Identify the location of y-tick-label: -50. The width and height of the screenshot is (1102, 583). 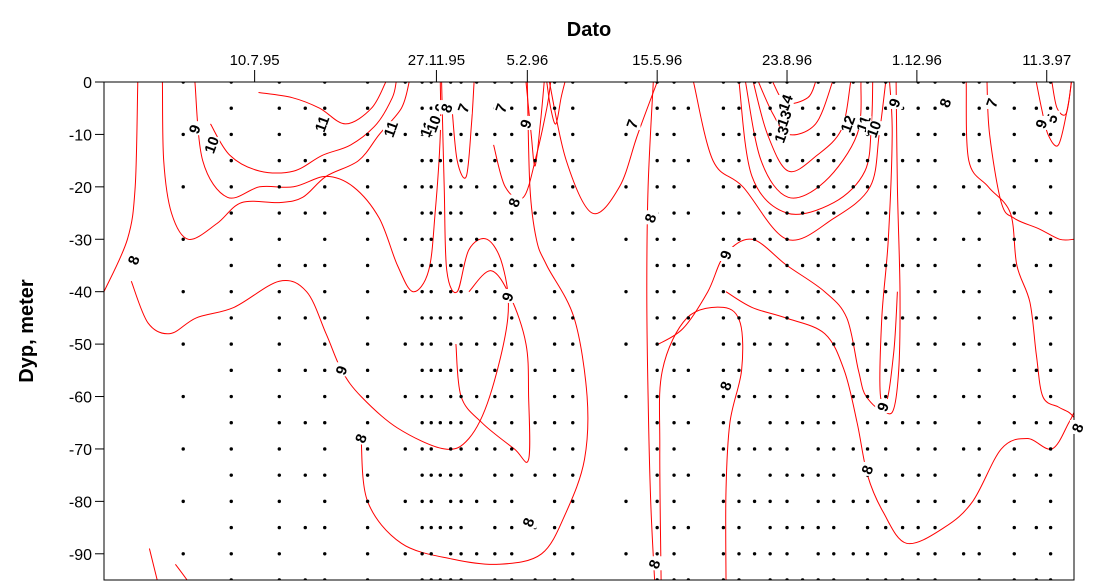
(80, 345).